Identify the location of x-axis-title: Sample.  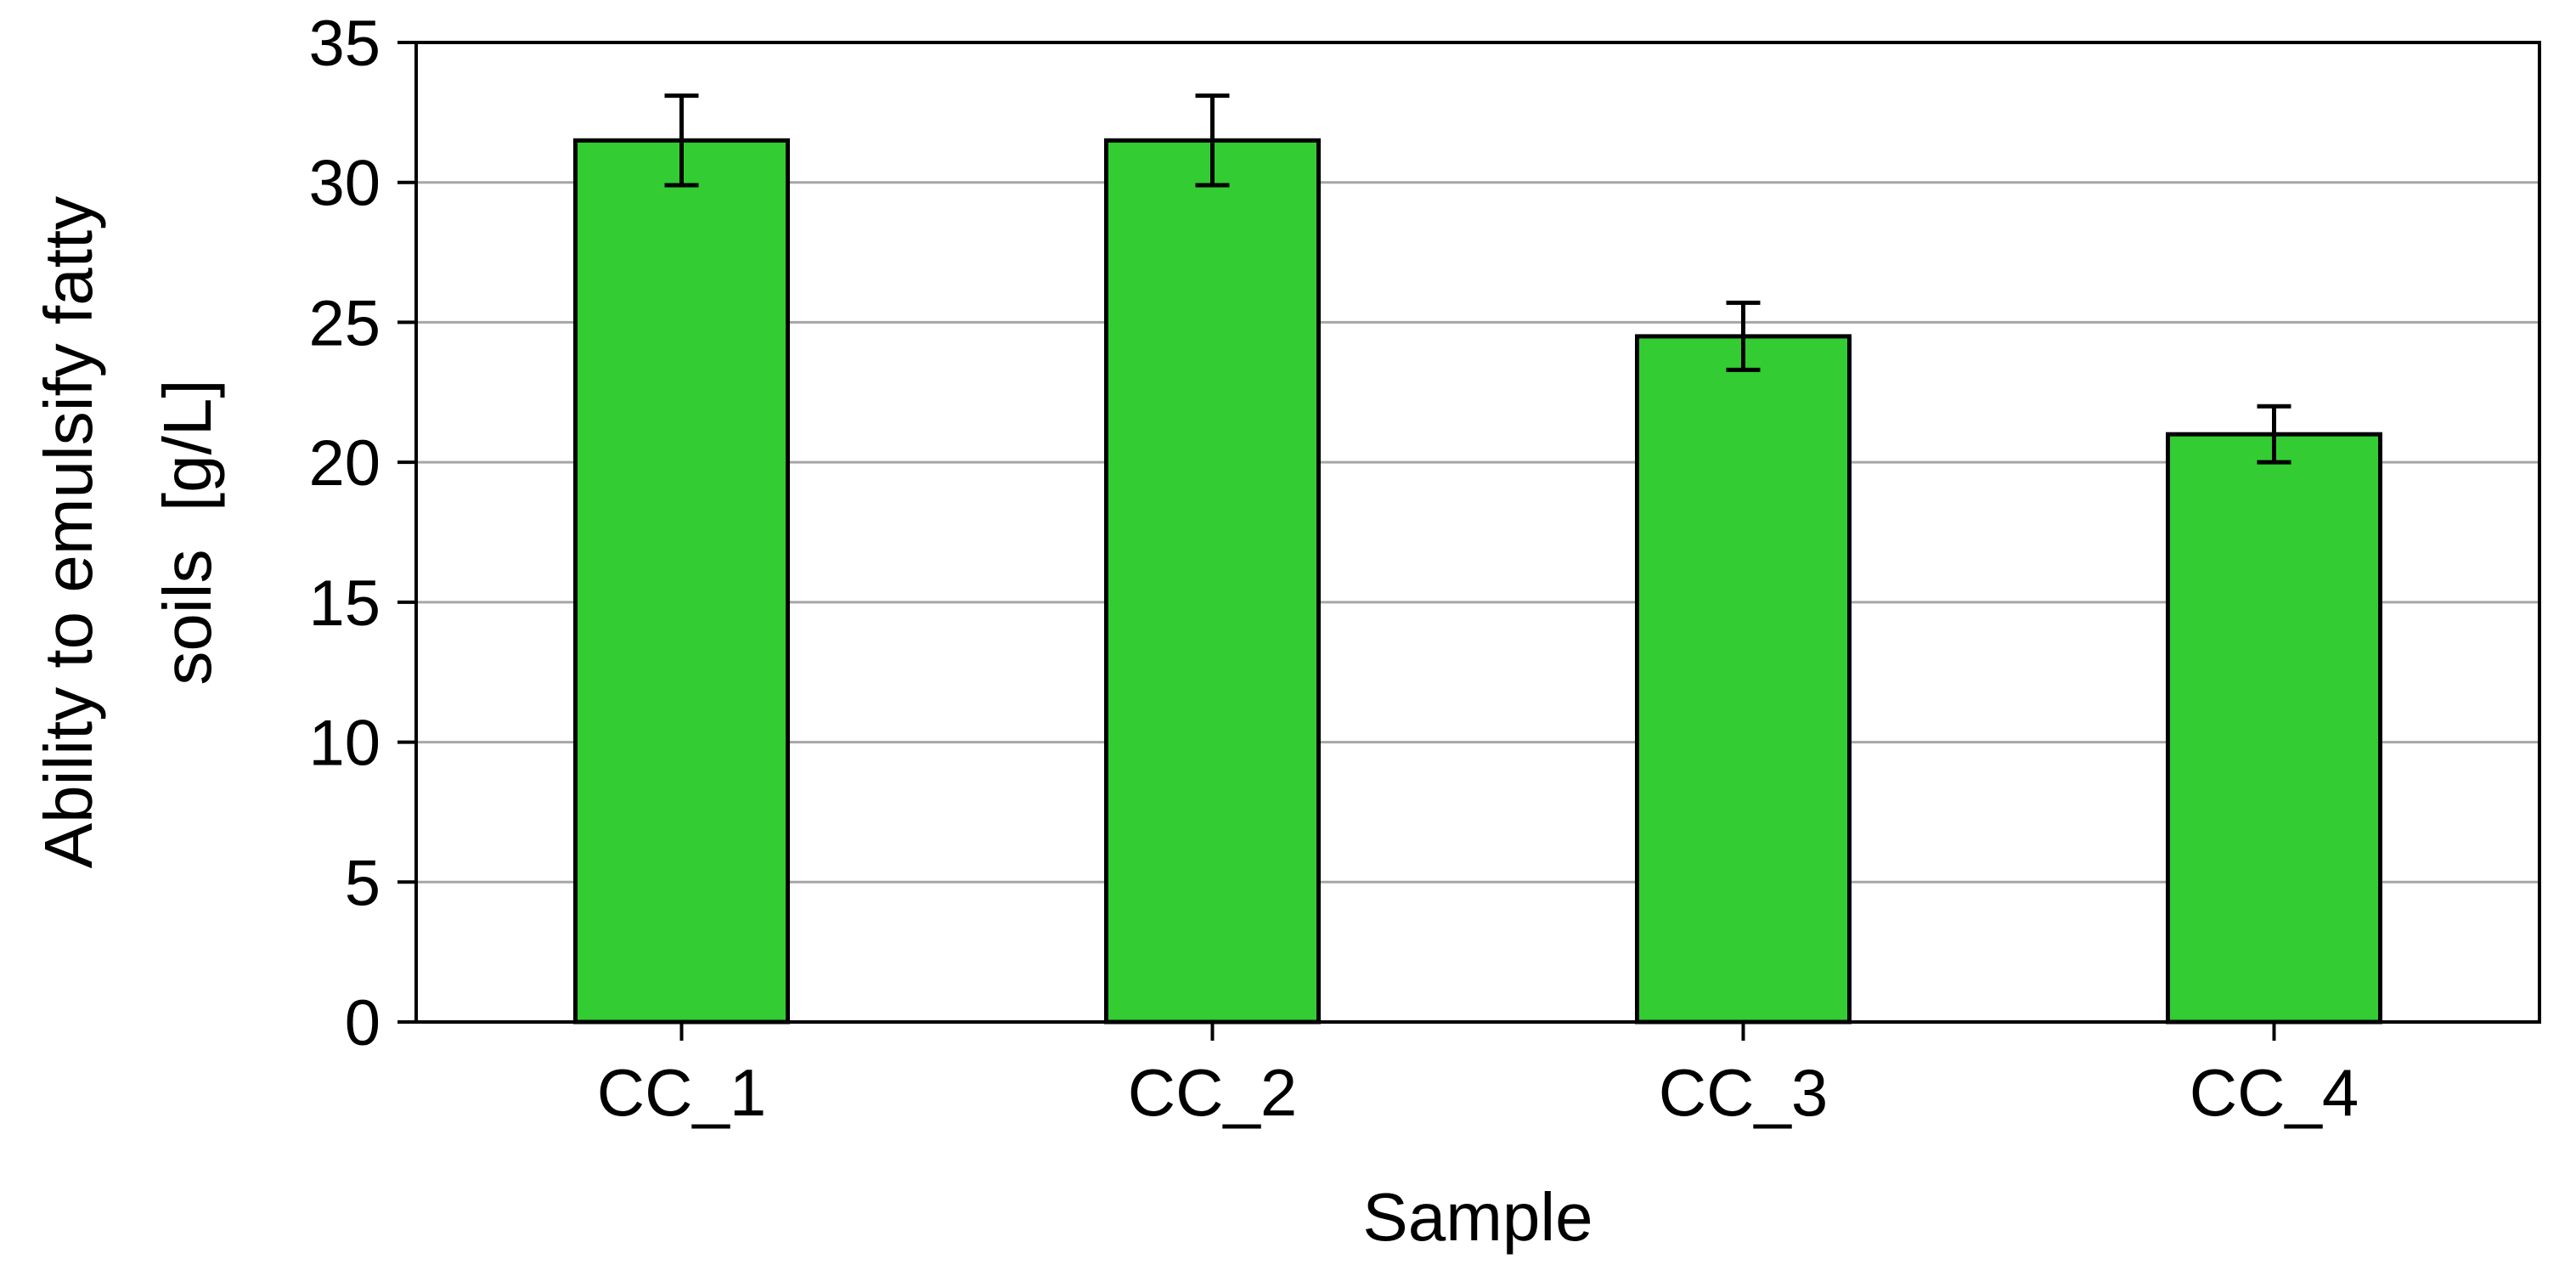
(1477, 1217).